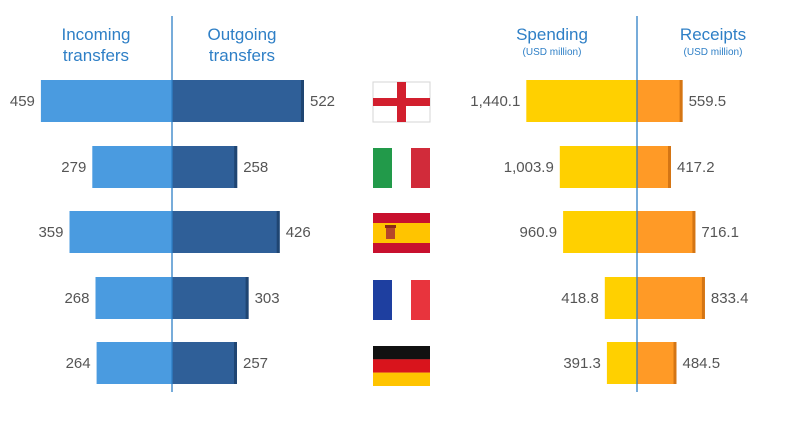 This screenshot has width=800, height=429. I want to click on receipts-label-germany: 484.5, so click(702, 363).